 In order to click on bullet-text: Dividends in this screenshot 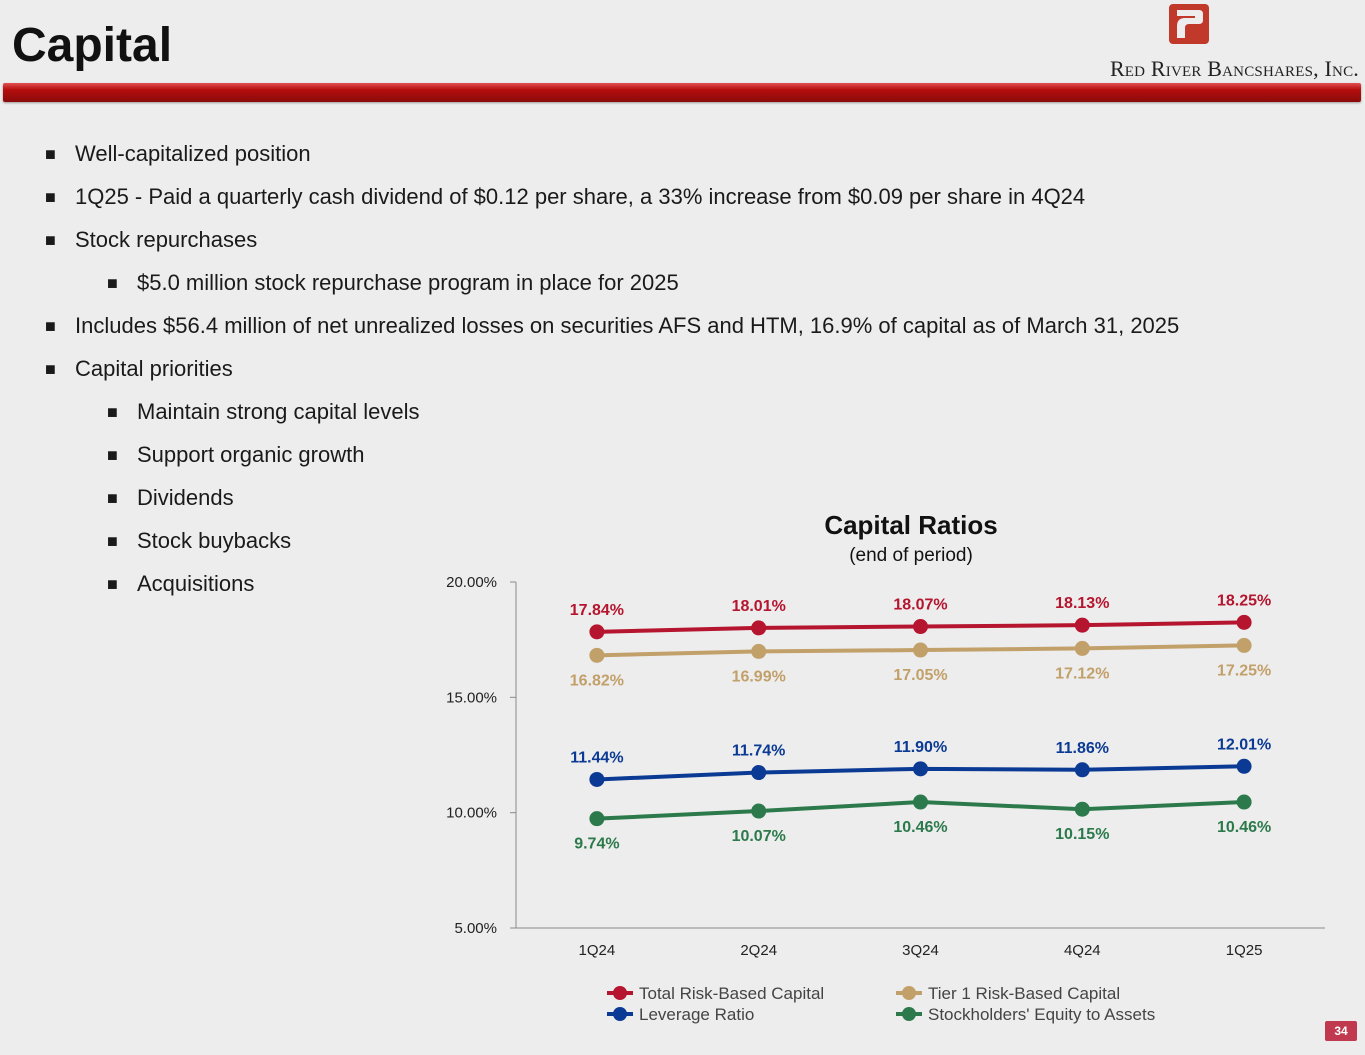, I will do `click(185, 497)`.